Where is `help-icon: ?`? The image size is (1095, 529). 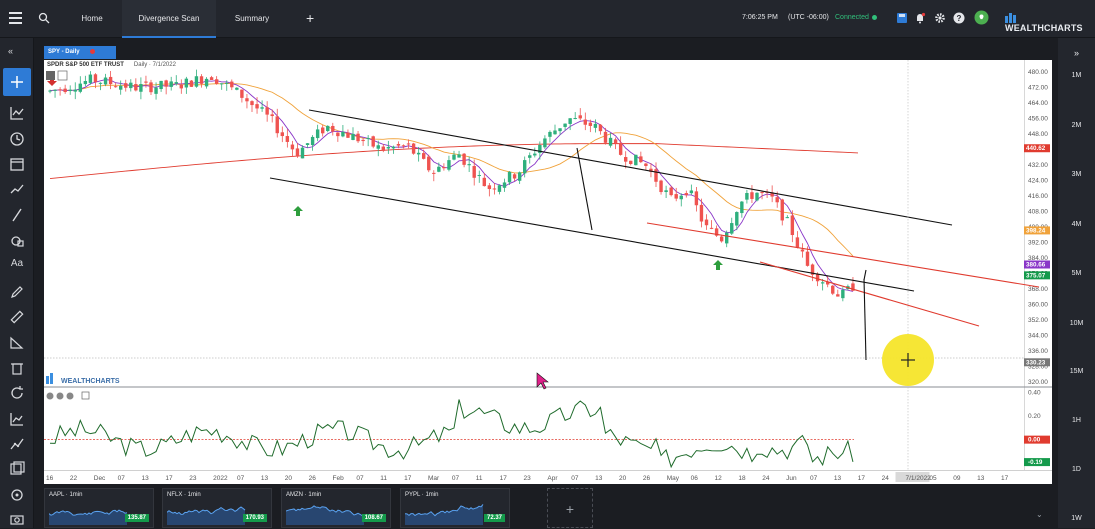
help-icon: ? is located at coordinates (959, 18).